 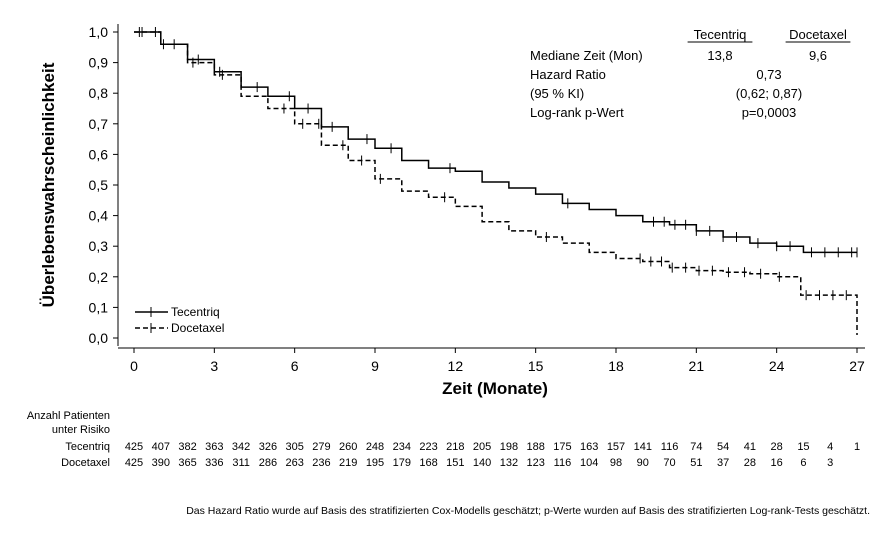 I want to click on x-tick-label: 0, so click(x=134, y=366).